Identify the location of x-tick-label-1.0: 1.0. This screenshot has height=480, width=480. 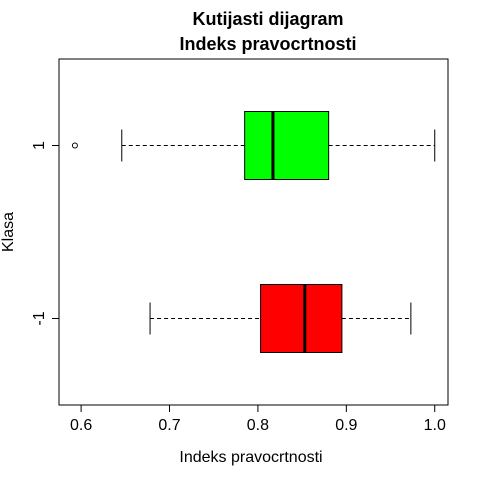
(435, 425).